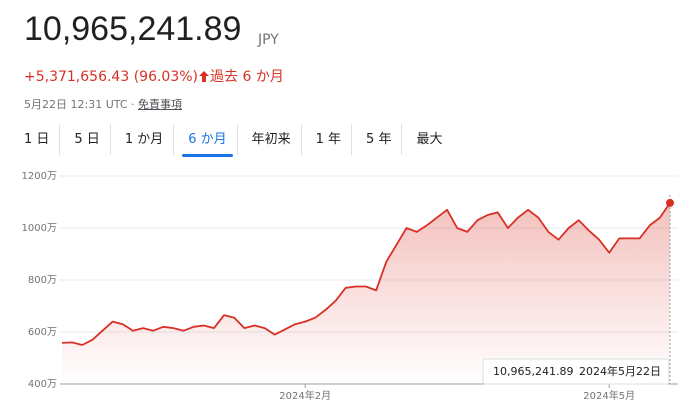  I want to click on range-tab: 6 か月, so click(208, 140).